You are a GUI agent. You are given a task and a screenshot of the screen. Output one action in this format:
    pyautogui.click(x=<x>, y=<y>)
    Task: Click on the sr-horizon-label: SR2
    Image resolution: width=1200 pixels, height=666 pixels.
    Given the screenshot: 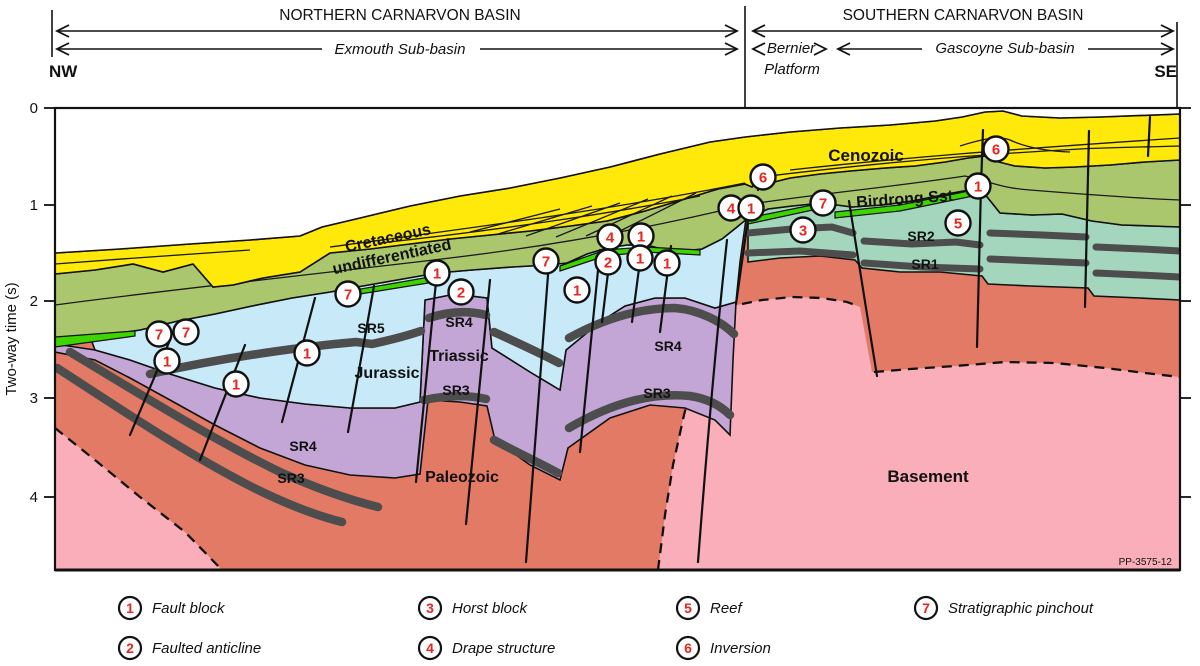 What is the action you would take?
    pyautogui.click(x=920, y=236)
    